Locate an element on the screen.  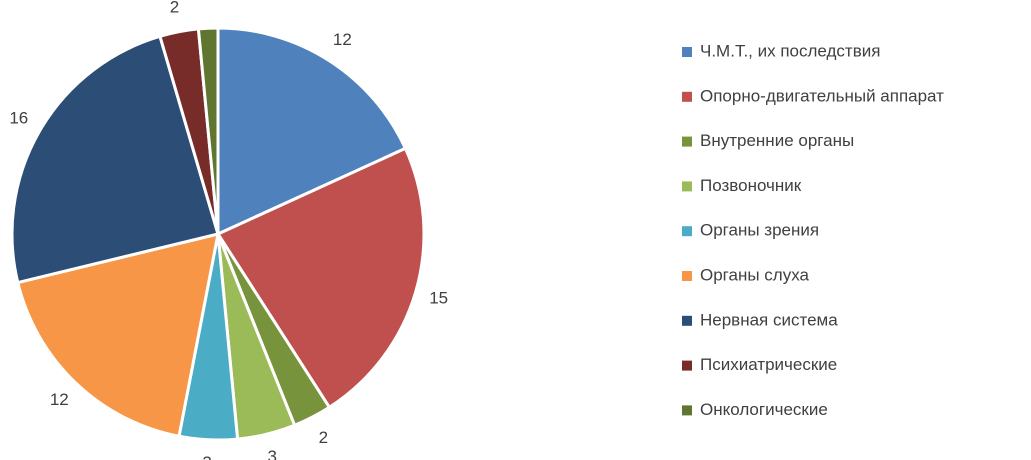
data-label: 15 is located at coordinates (438, 297).